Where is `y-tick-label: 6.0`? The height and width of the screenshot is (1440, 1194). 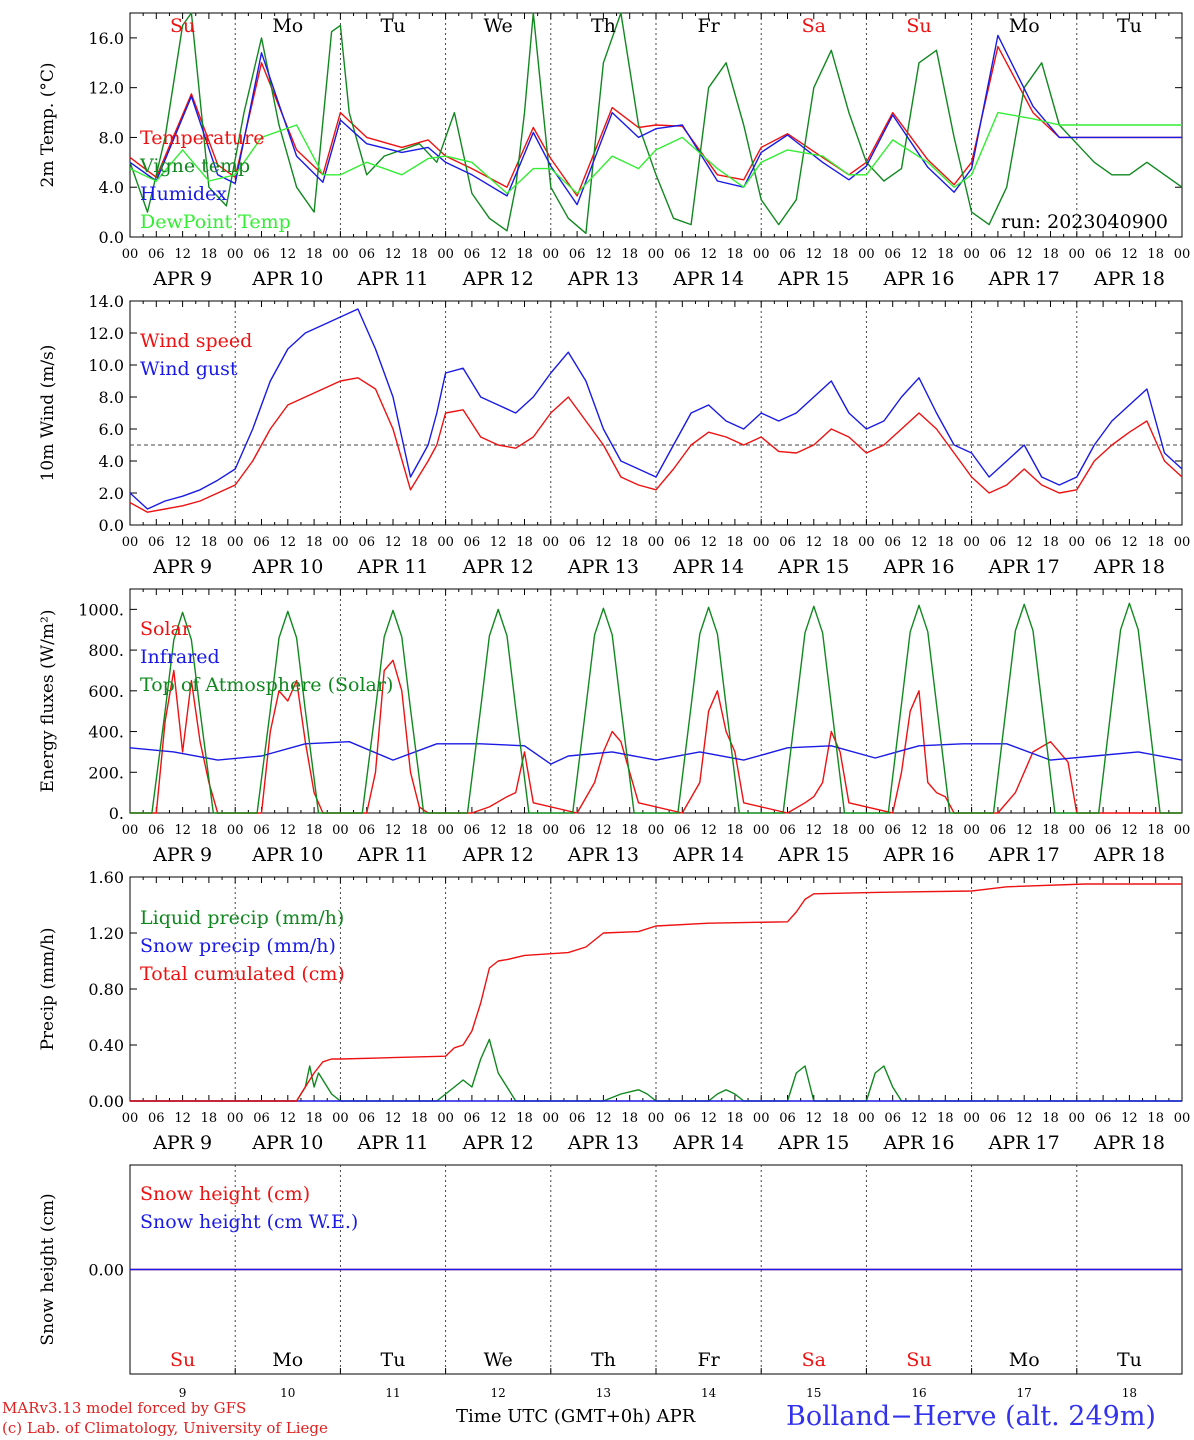 y-tick-label: 6.0 is located at coordinates (111, 429).